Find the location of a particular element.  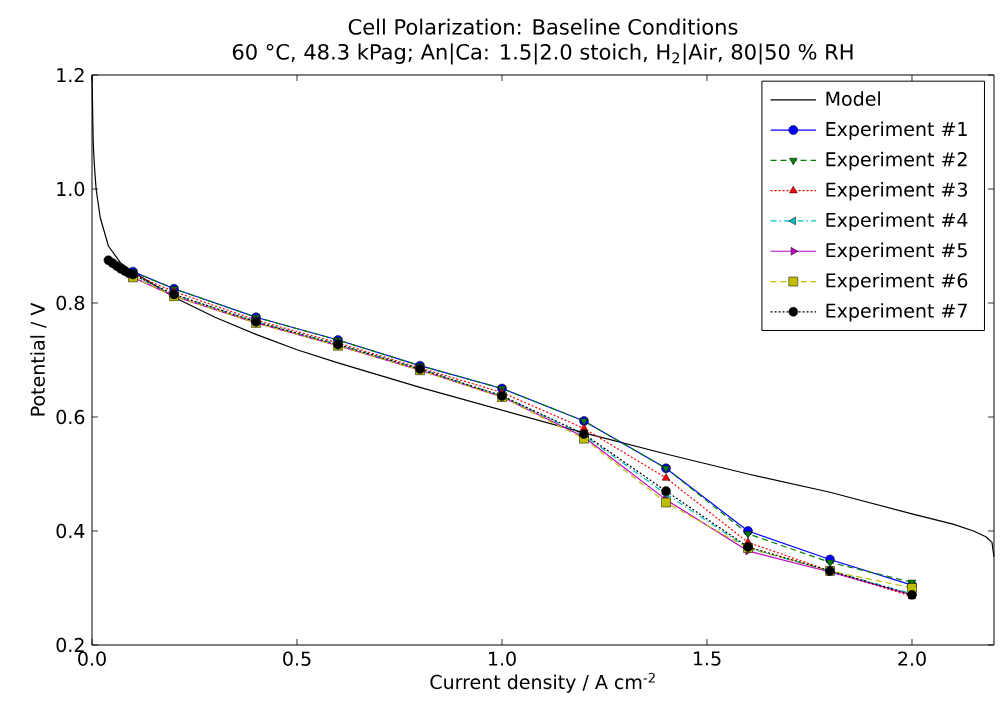

y-tick-label: 0.2 is located at coordinates (70, 645).